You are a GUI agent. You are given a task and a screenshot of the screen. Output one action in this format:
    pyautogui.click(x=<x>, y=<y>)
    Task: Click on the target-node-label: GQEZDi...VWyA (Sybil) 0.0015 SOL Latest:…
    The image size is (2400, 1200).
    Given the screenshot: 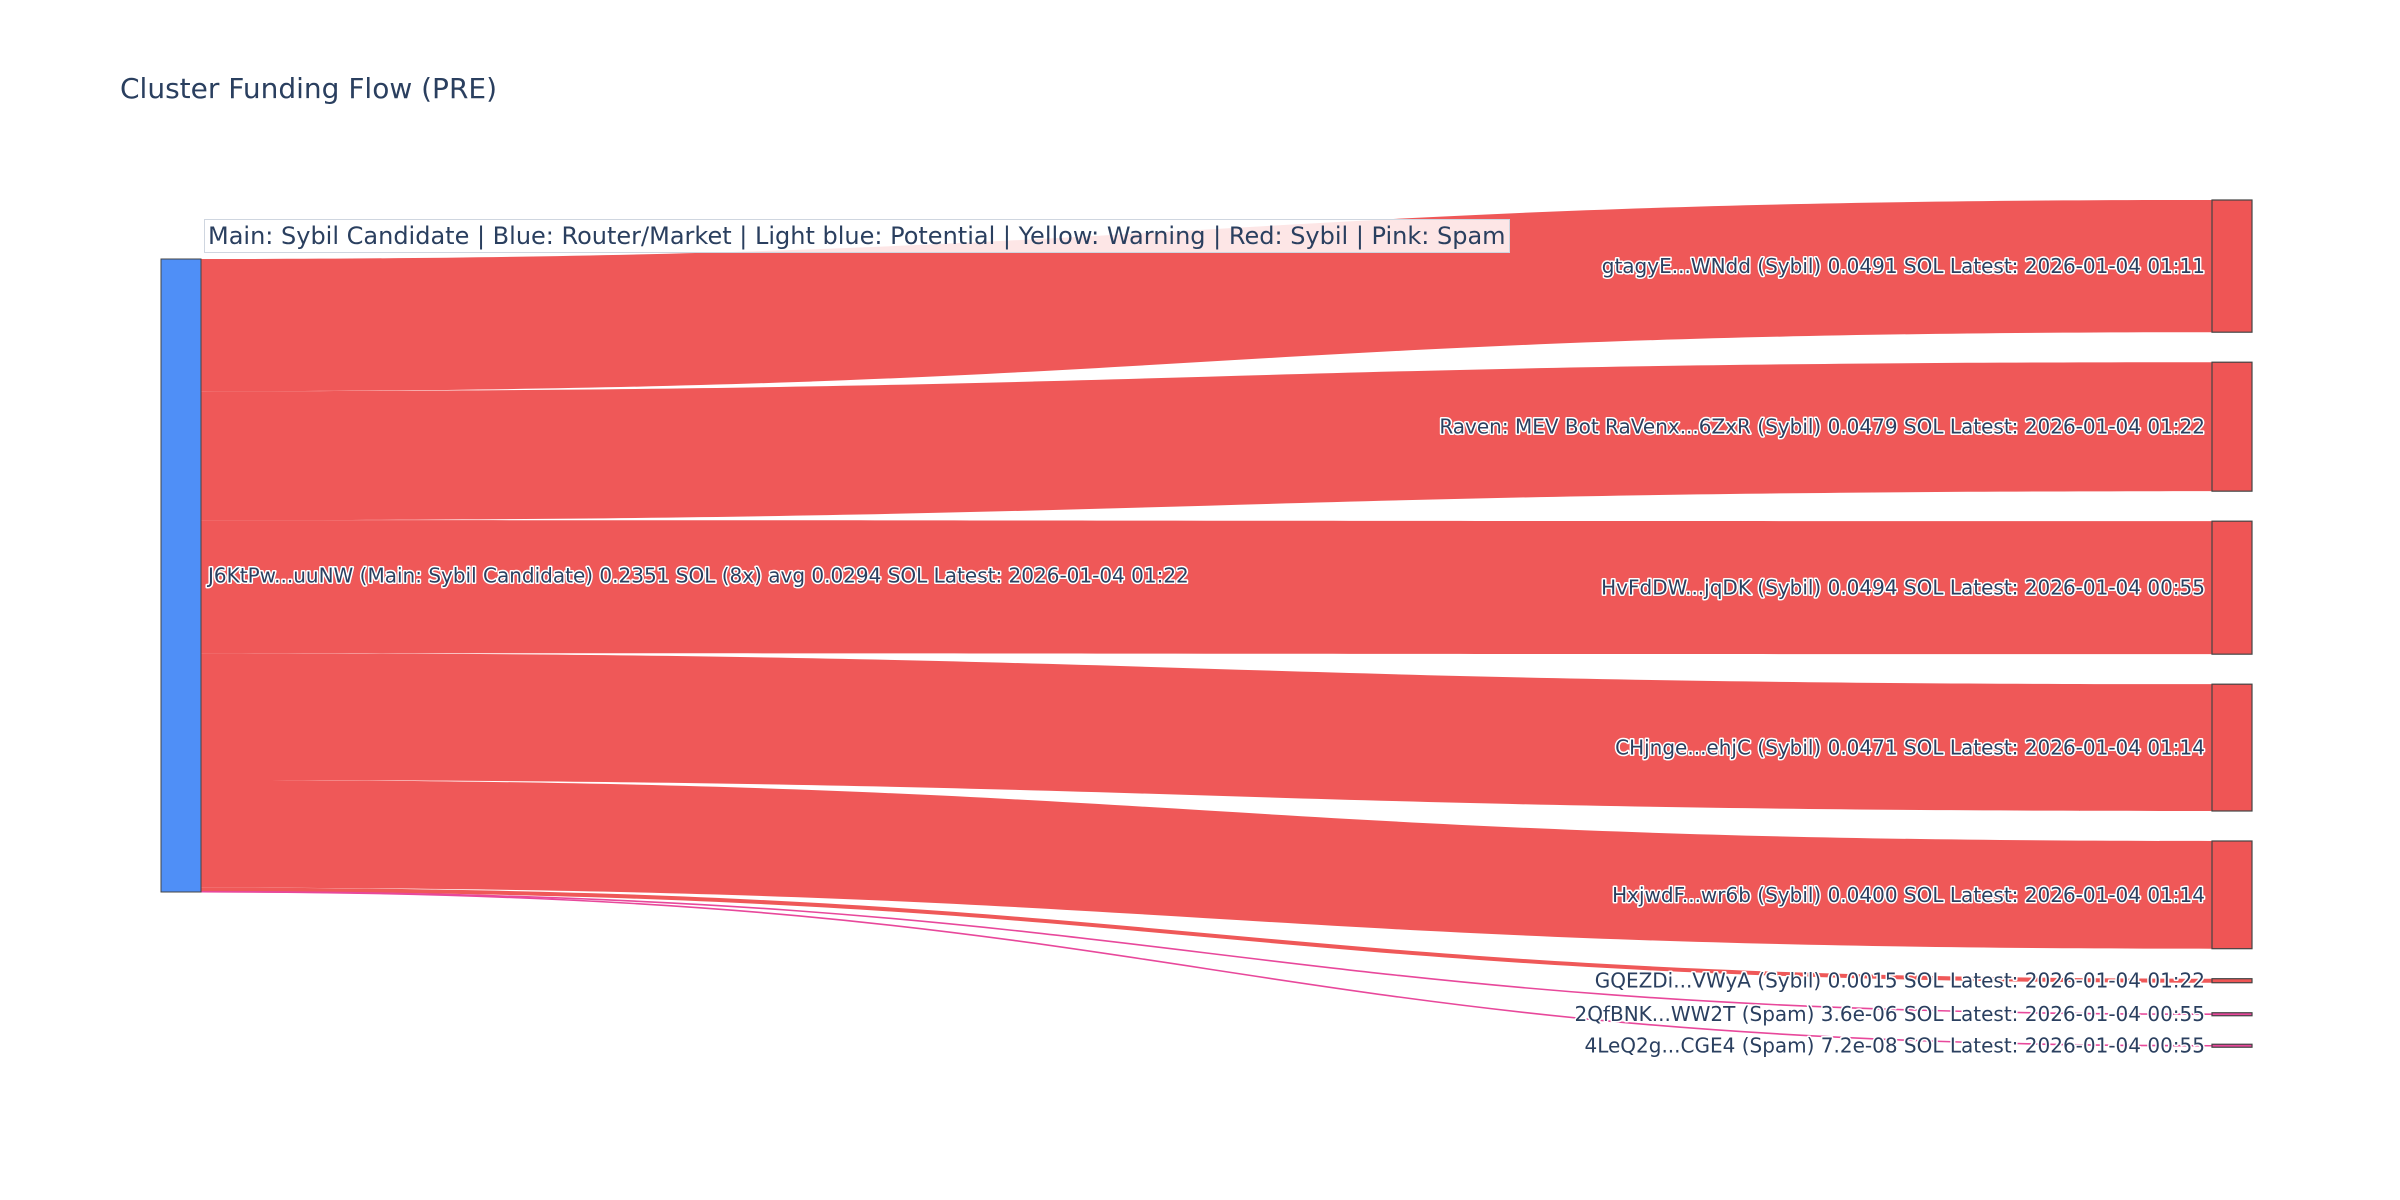 What is the action you would take?
    pyautogui.click(x=1900, y=981)
    